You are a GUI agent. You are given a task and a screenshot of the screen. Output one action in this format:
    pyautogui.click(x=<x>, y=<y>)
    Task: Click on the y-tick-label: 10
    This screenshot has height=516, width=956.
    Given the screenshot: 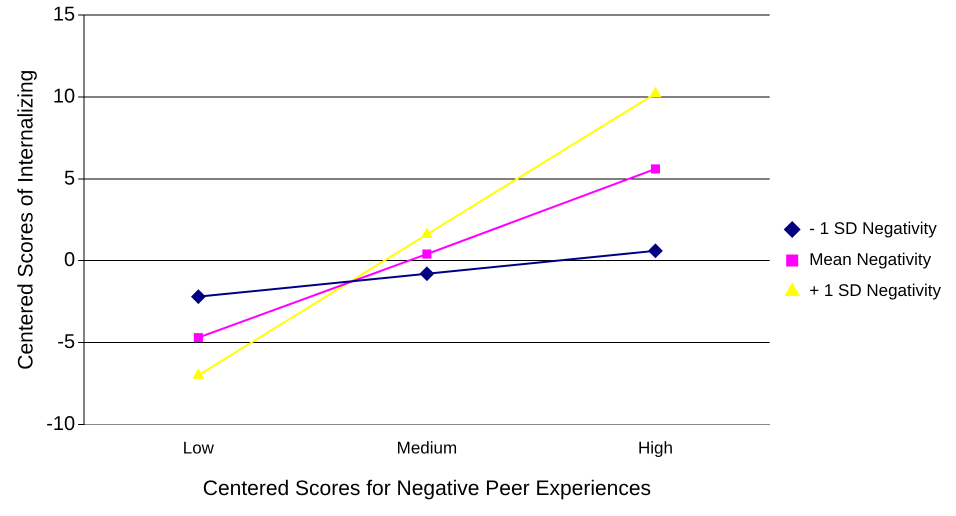 What is the action you would take?
    pyautogui.click(x=64, y=96)
    